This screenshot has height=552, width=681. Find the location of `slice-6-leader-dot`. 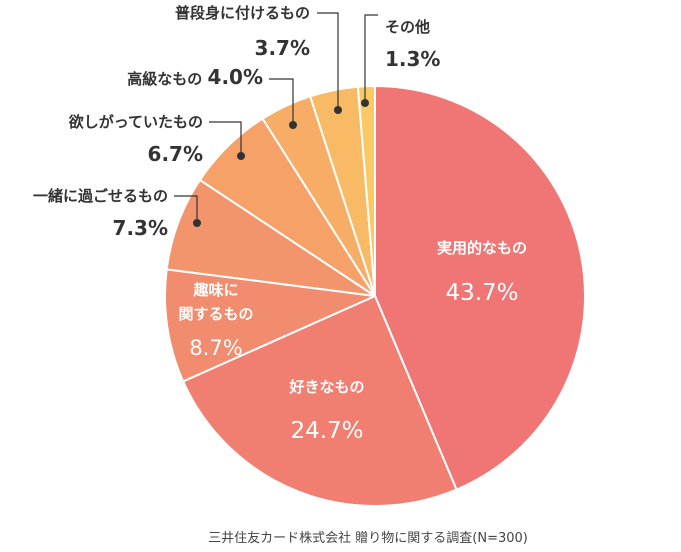

slice-6-leader-dot is located at coordinates (293, 125).